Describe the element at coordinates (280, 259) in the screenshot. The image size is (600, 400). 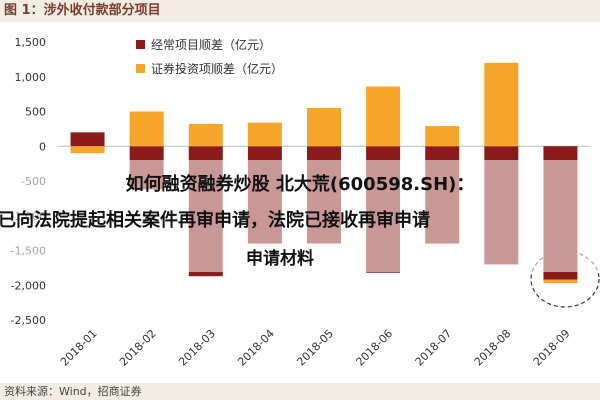
I see `overlay-tail: 申请材料` at that location.